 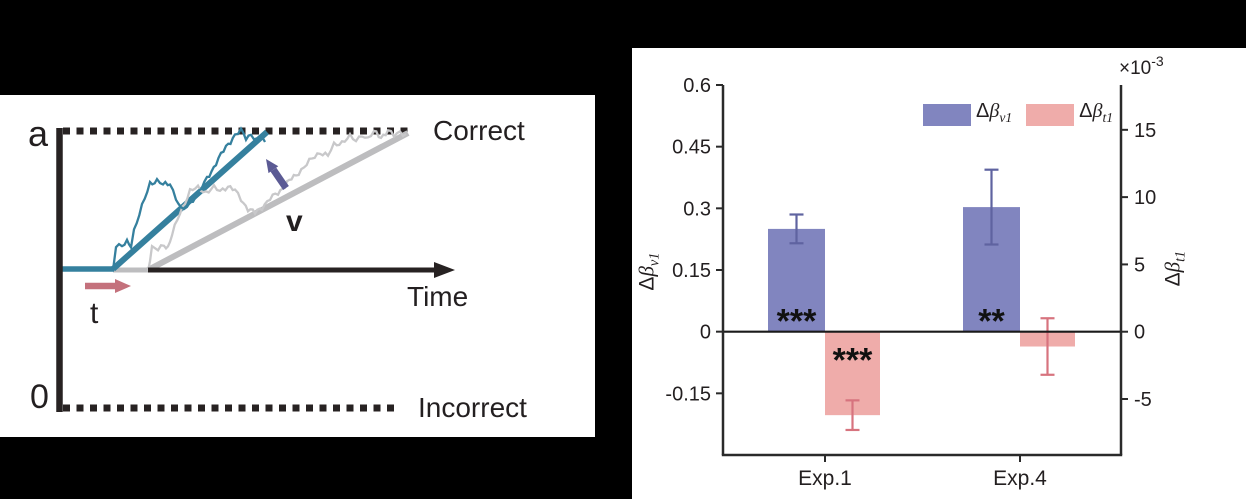 What do you see at coordinates (123, 286) in the screenshot?
I see `nondecision-arrow-head-icon` at bounding box center [123, 286].